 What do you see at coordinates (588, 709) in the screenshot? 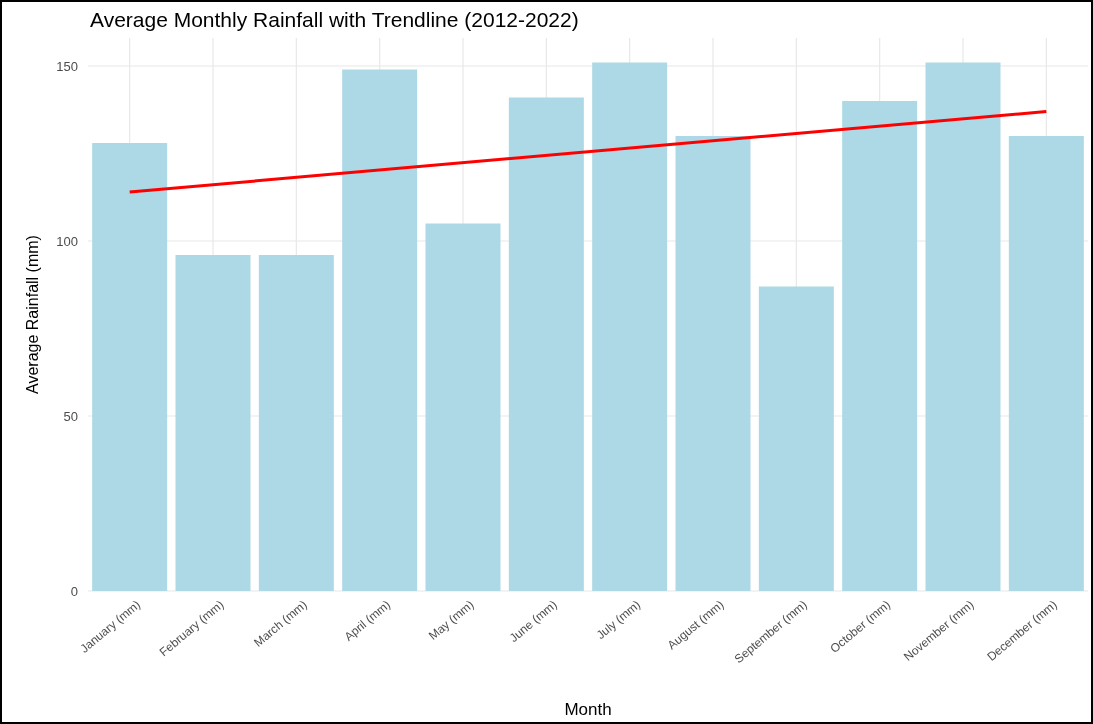
I see `x-axis-title: Month` at bounding box center [588, 709].